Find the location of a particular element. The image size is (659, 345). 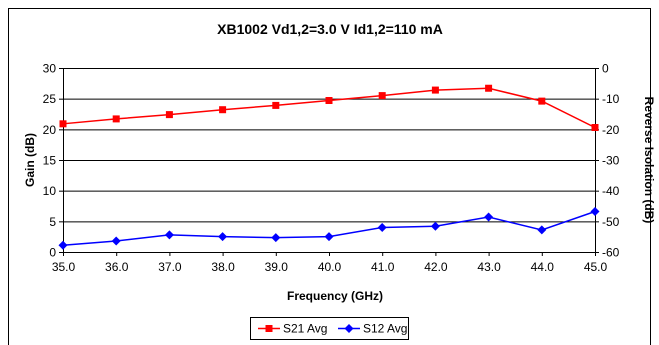

y-tick-label: 15 is located at coordinates (50, 161).